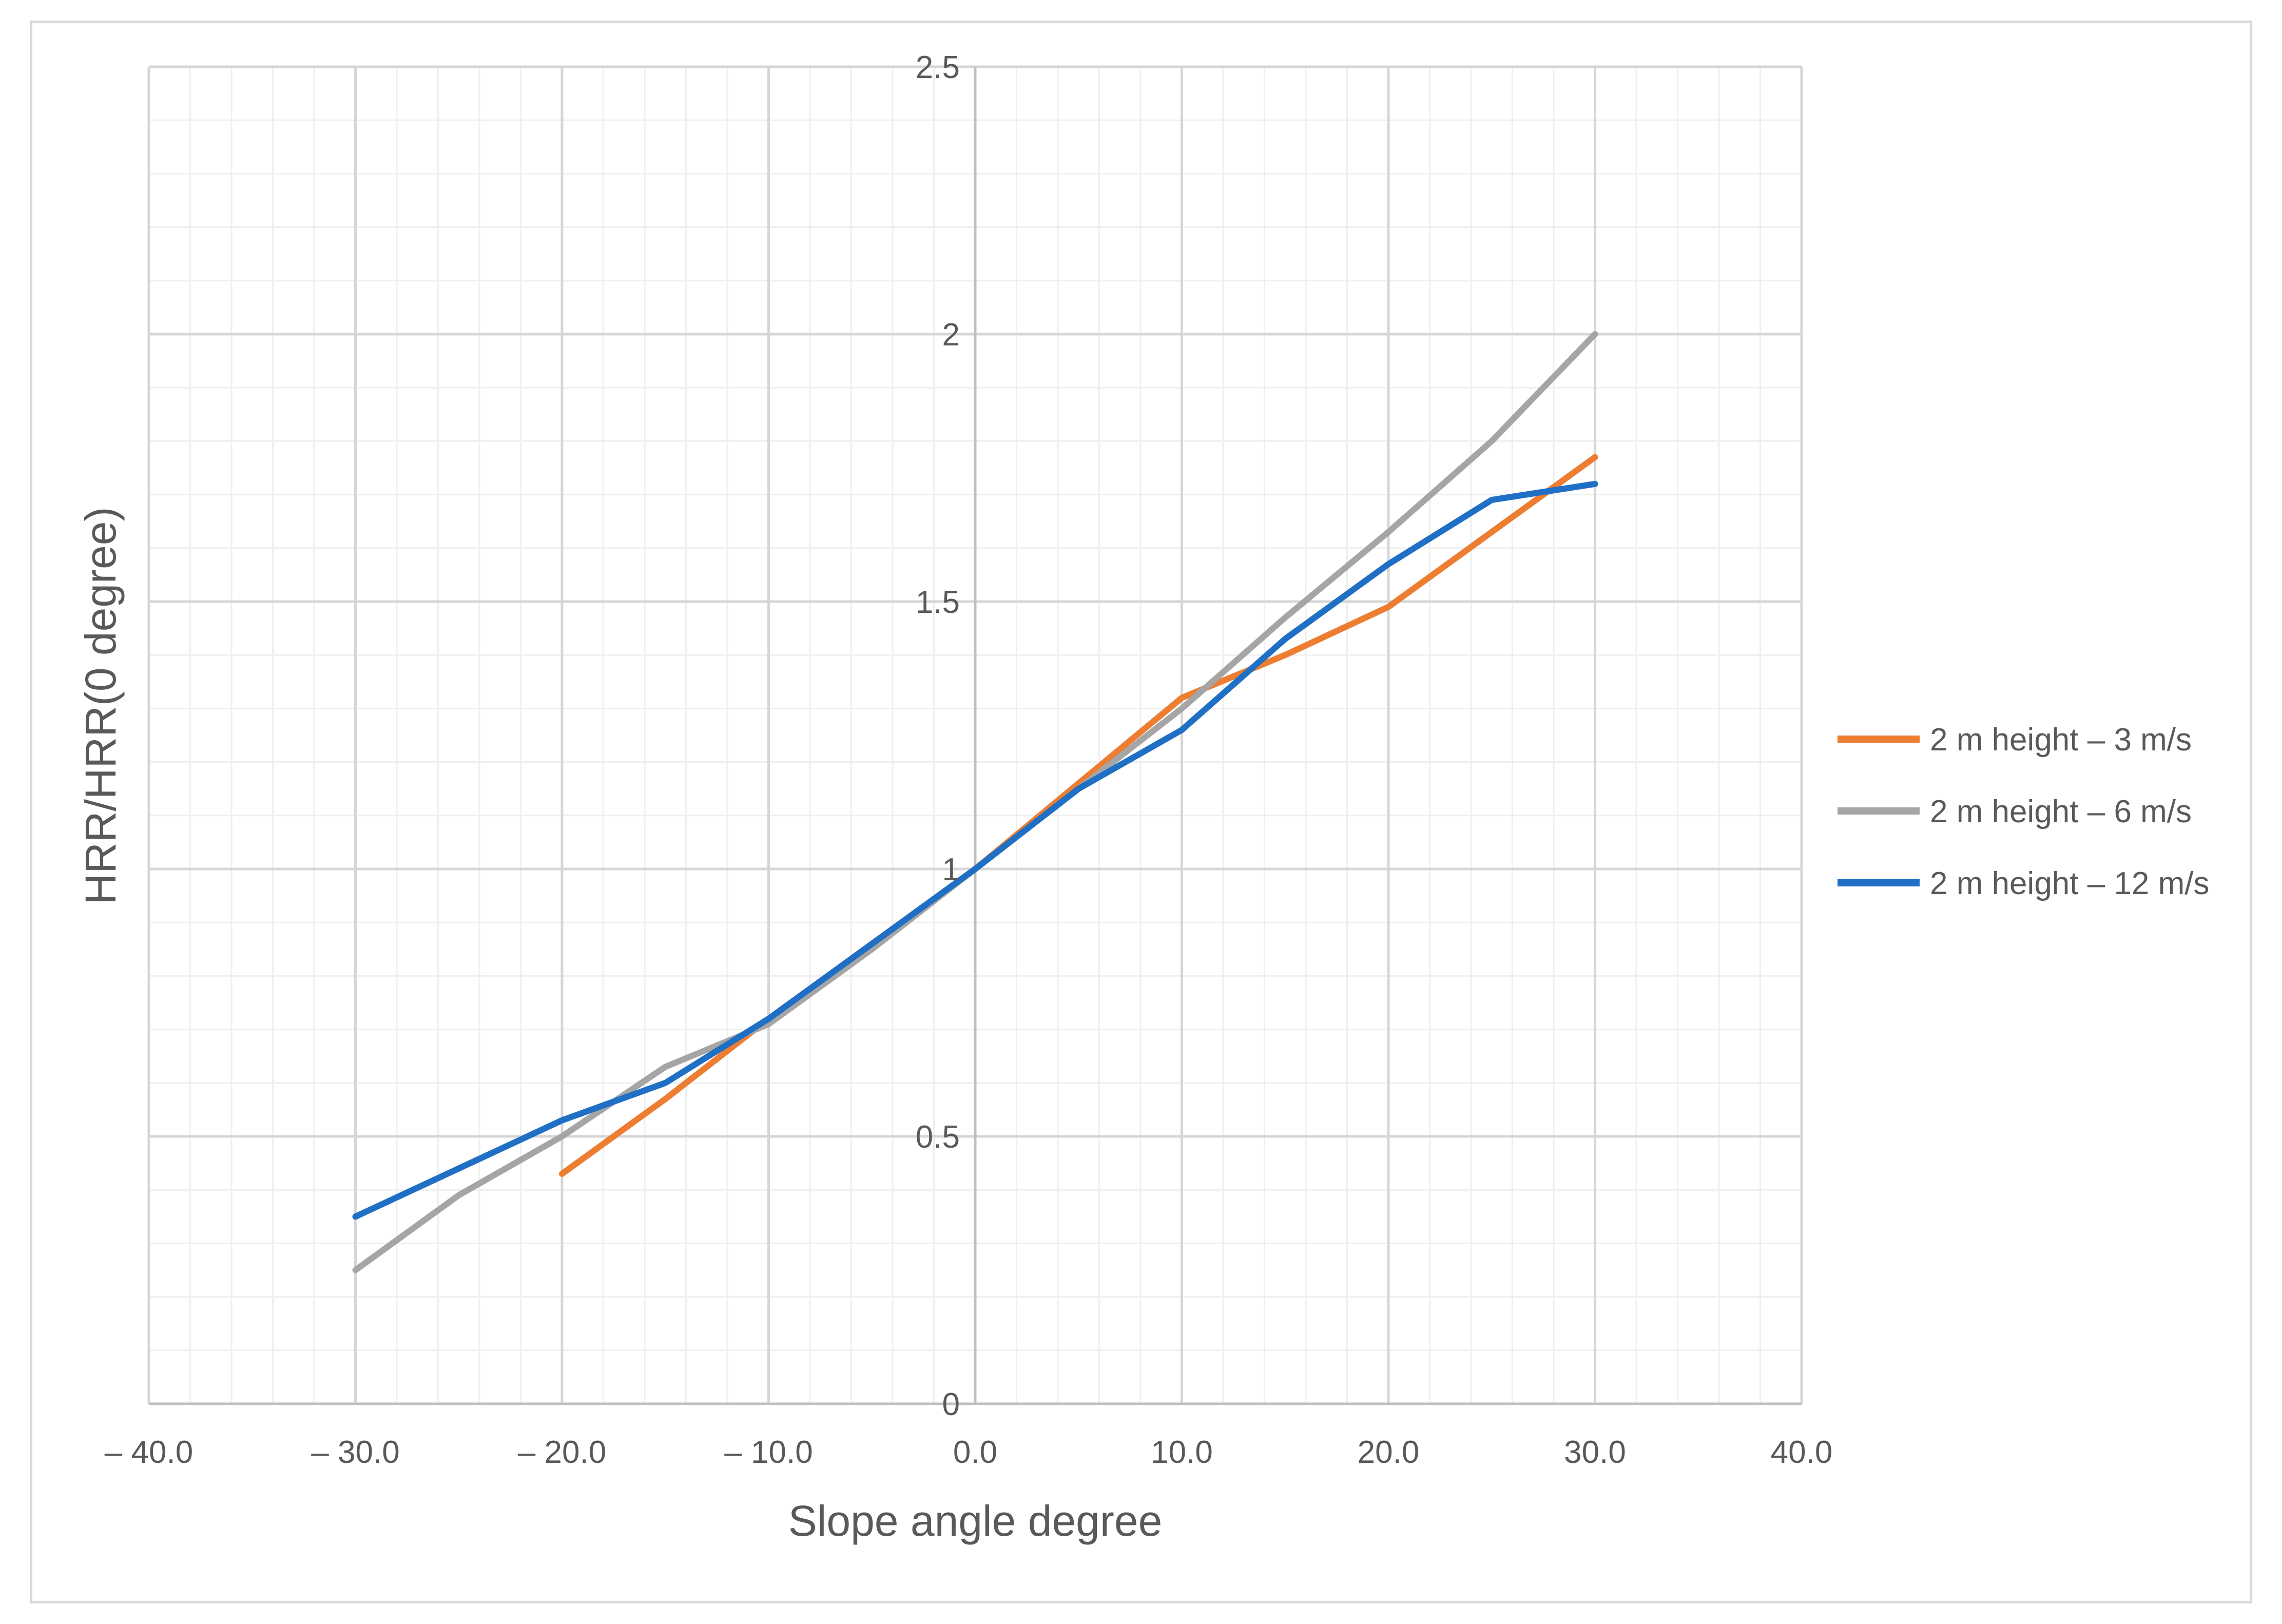  What do you see at coordinates (951, 1404) in the screenshot?
I see `y-tick-label: 0` at bounding box center [951, 1404].